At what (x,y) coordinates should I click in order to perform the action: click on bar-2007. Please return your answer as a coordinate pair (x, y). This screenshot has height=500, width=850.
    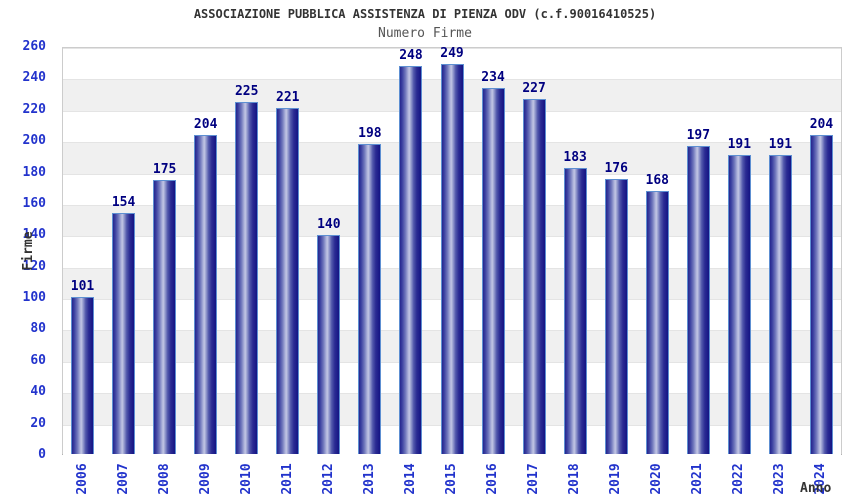
    Looking at the image, I should click on (124, 333).